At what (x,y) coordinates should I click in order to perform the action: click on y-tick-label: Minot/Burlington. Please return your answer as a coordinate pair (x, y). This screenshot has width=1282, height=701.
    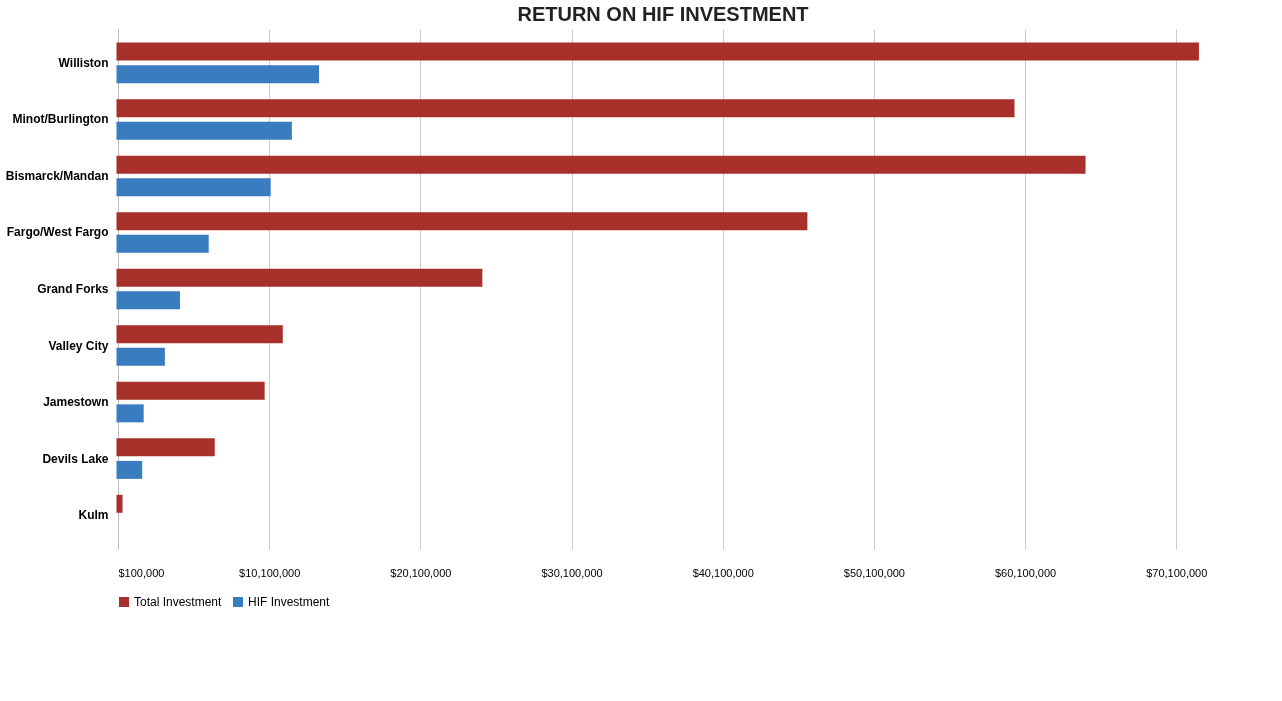
    Looking at the image, I should click on (60, 119).